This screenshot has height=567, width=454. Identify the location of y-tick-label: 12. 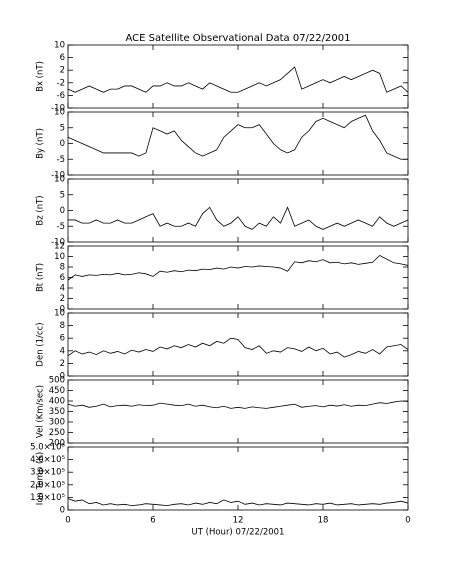
(59, 247).